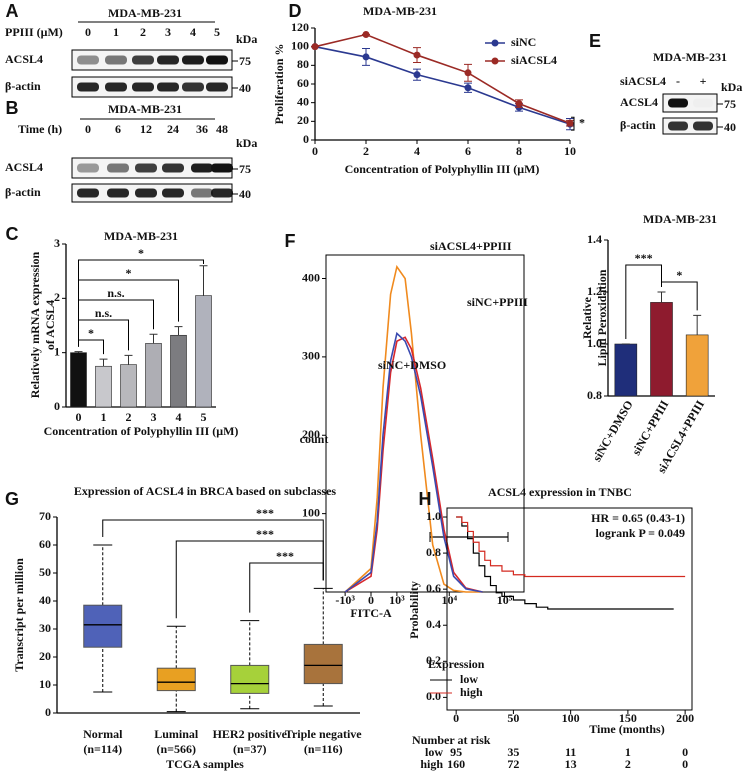  I want to click on x-tick-label: 10⁴, so click(449, 600).